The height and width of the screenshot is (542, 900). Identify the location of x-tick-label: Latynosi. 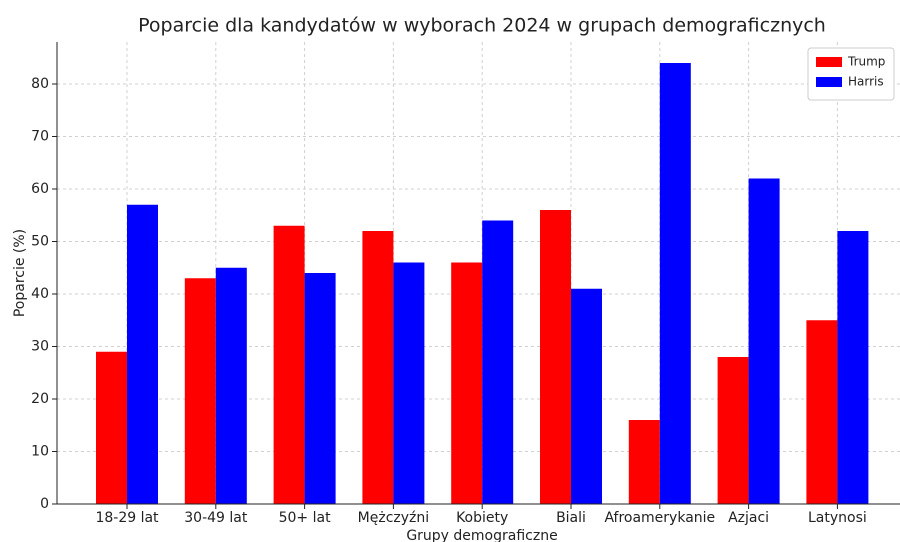
(837, 518).